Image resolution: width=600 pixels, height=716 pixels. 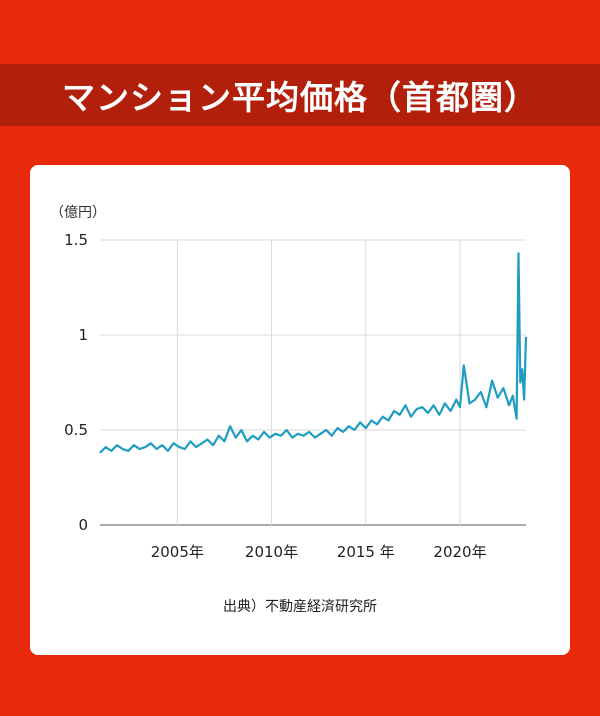 What do you see at coordinates (83, 335) in the screenshot?
I see `y-tick-label: 1` at bounding box center [83, 335].